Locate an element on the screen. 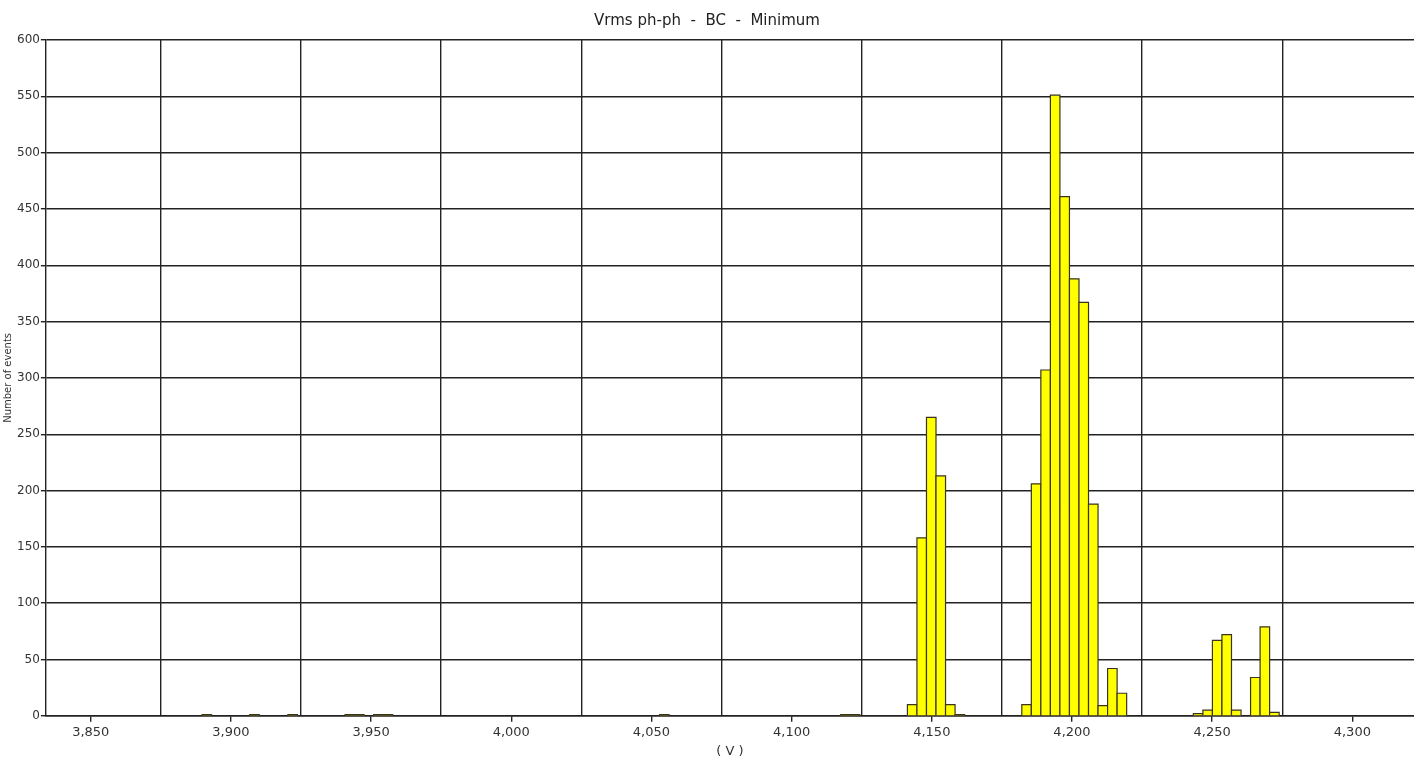 The height and width of the screenshot is (763, 1414). x-tick-label: 4,050 is located at coordinates (651, 731).